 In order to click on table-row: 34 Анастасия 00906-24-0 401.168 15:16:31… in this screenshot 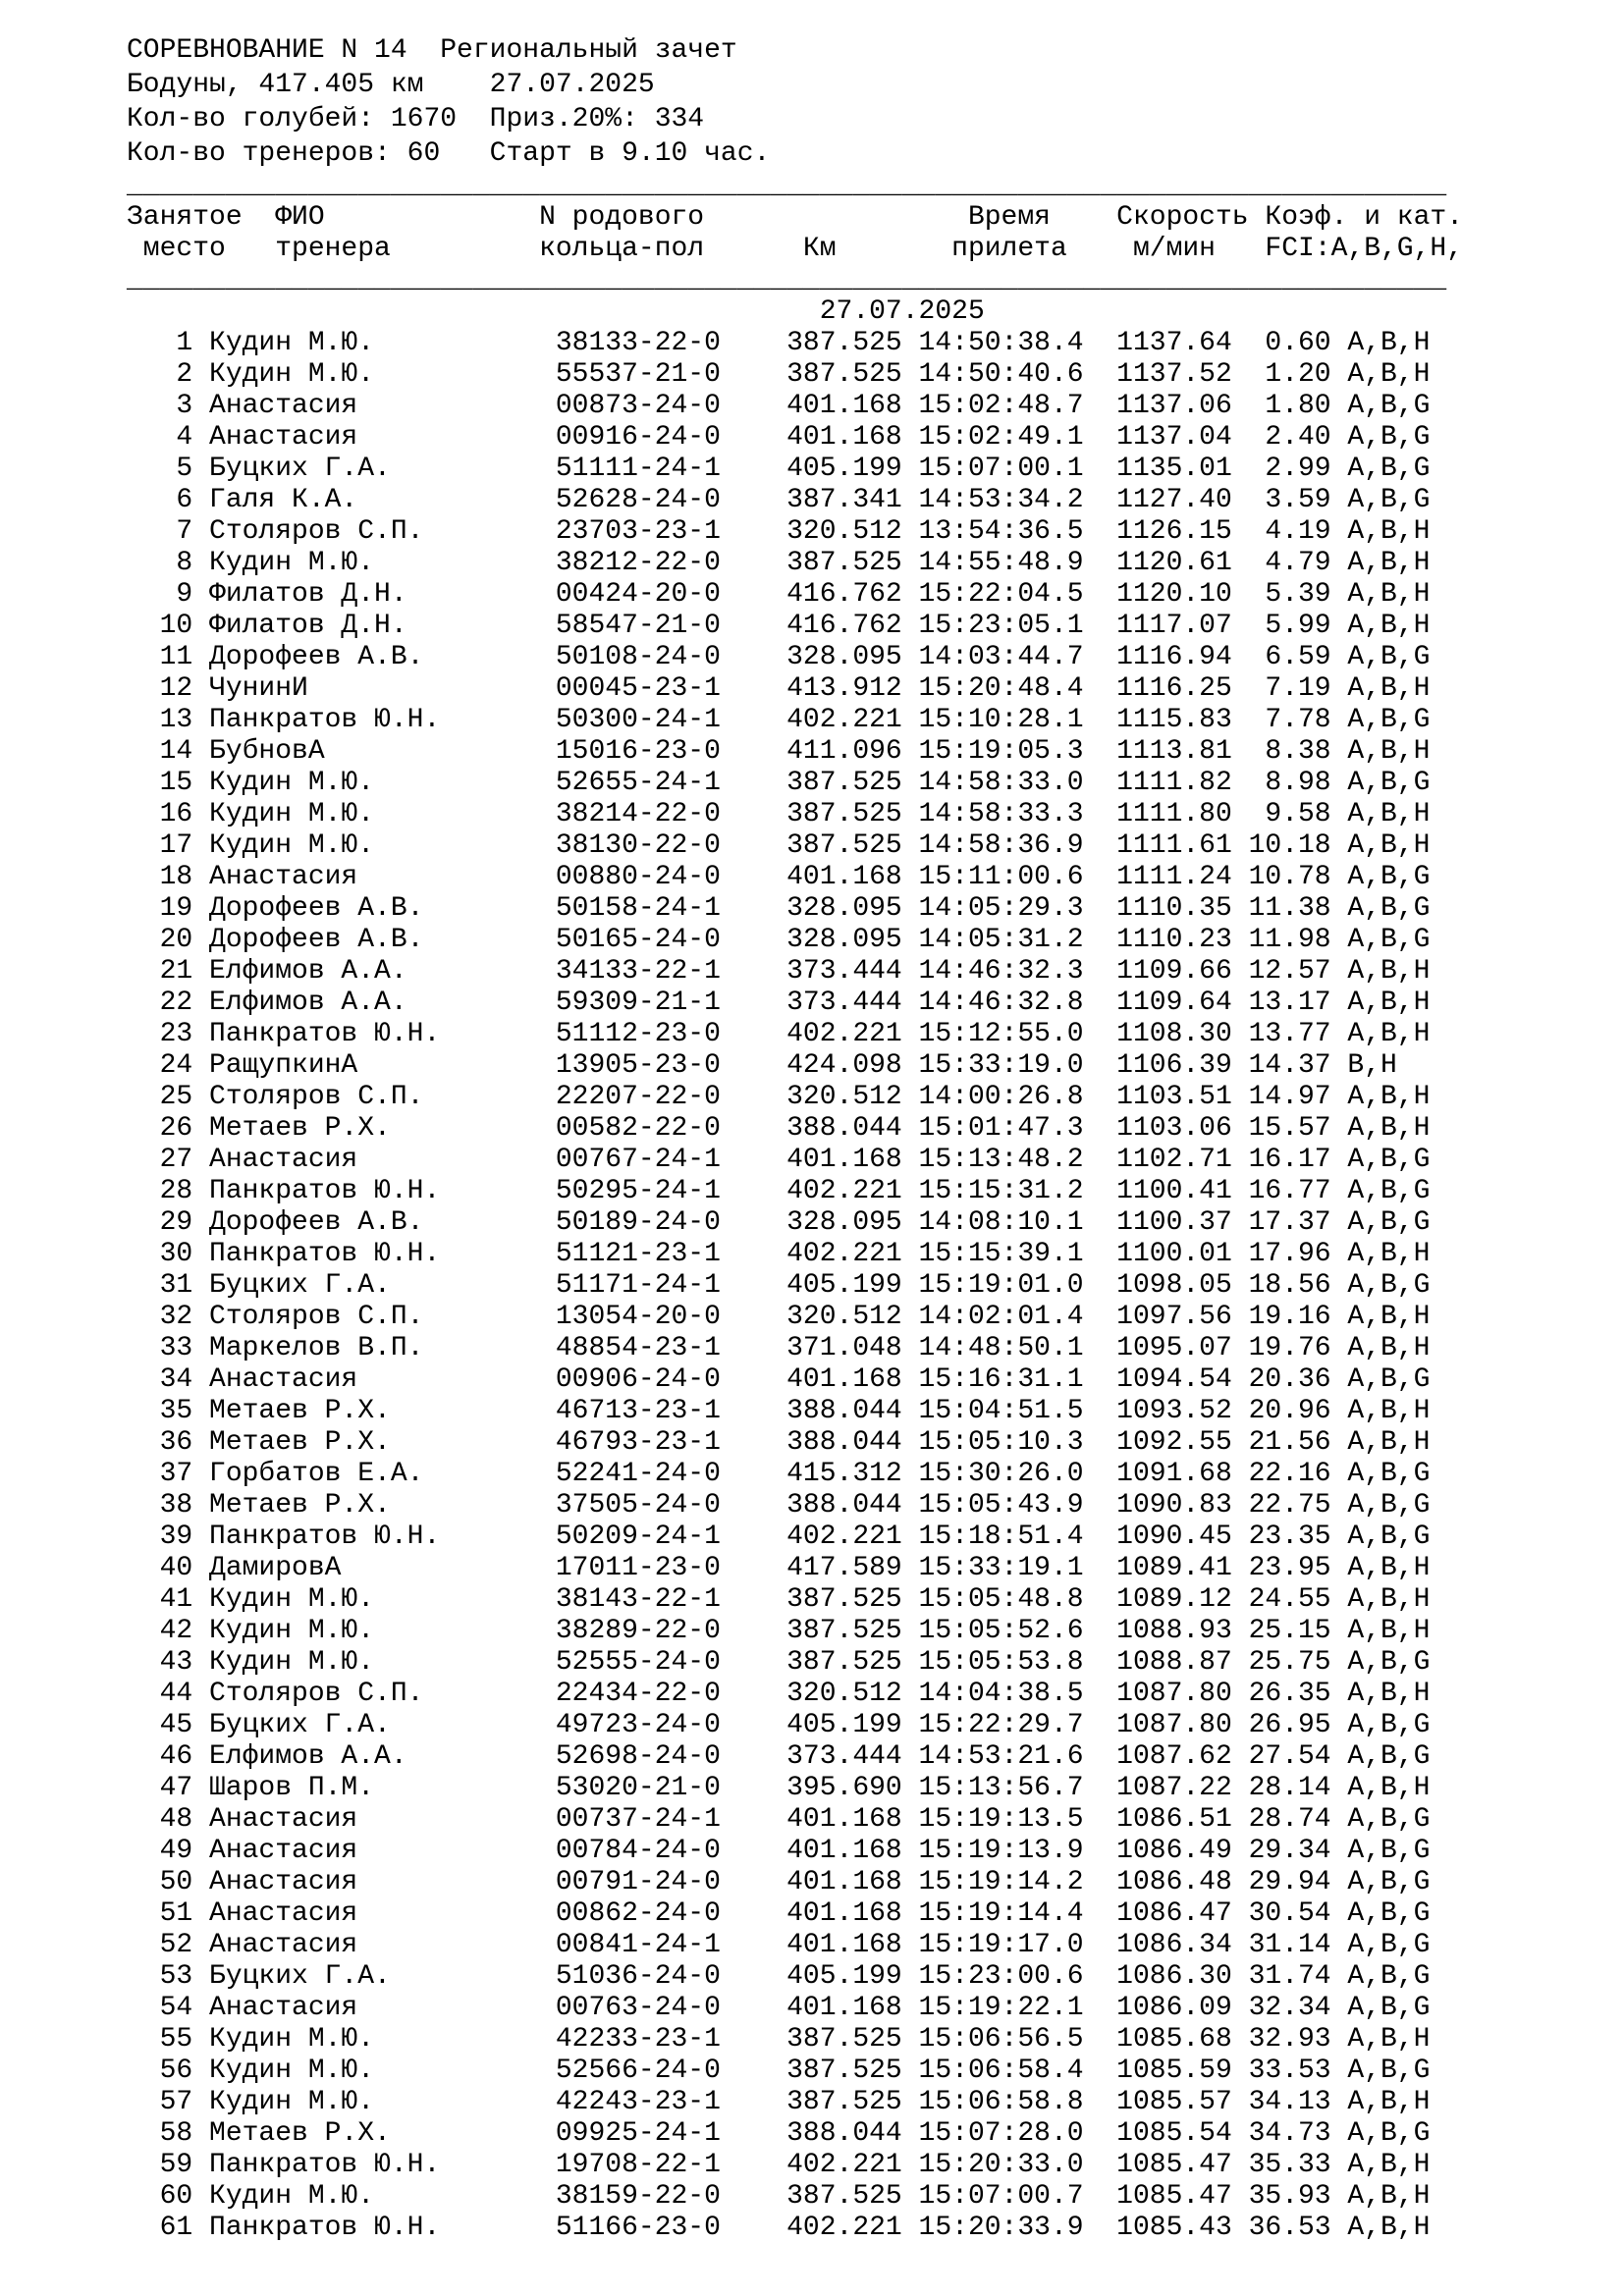, I will do `click(779, 1379)`.